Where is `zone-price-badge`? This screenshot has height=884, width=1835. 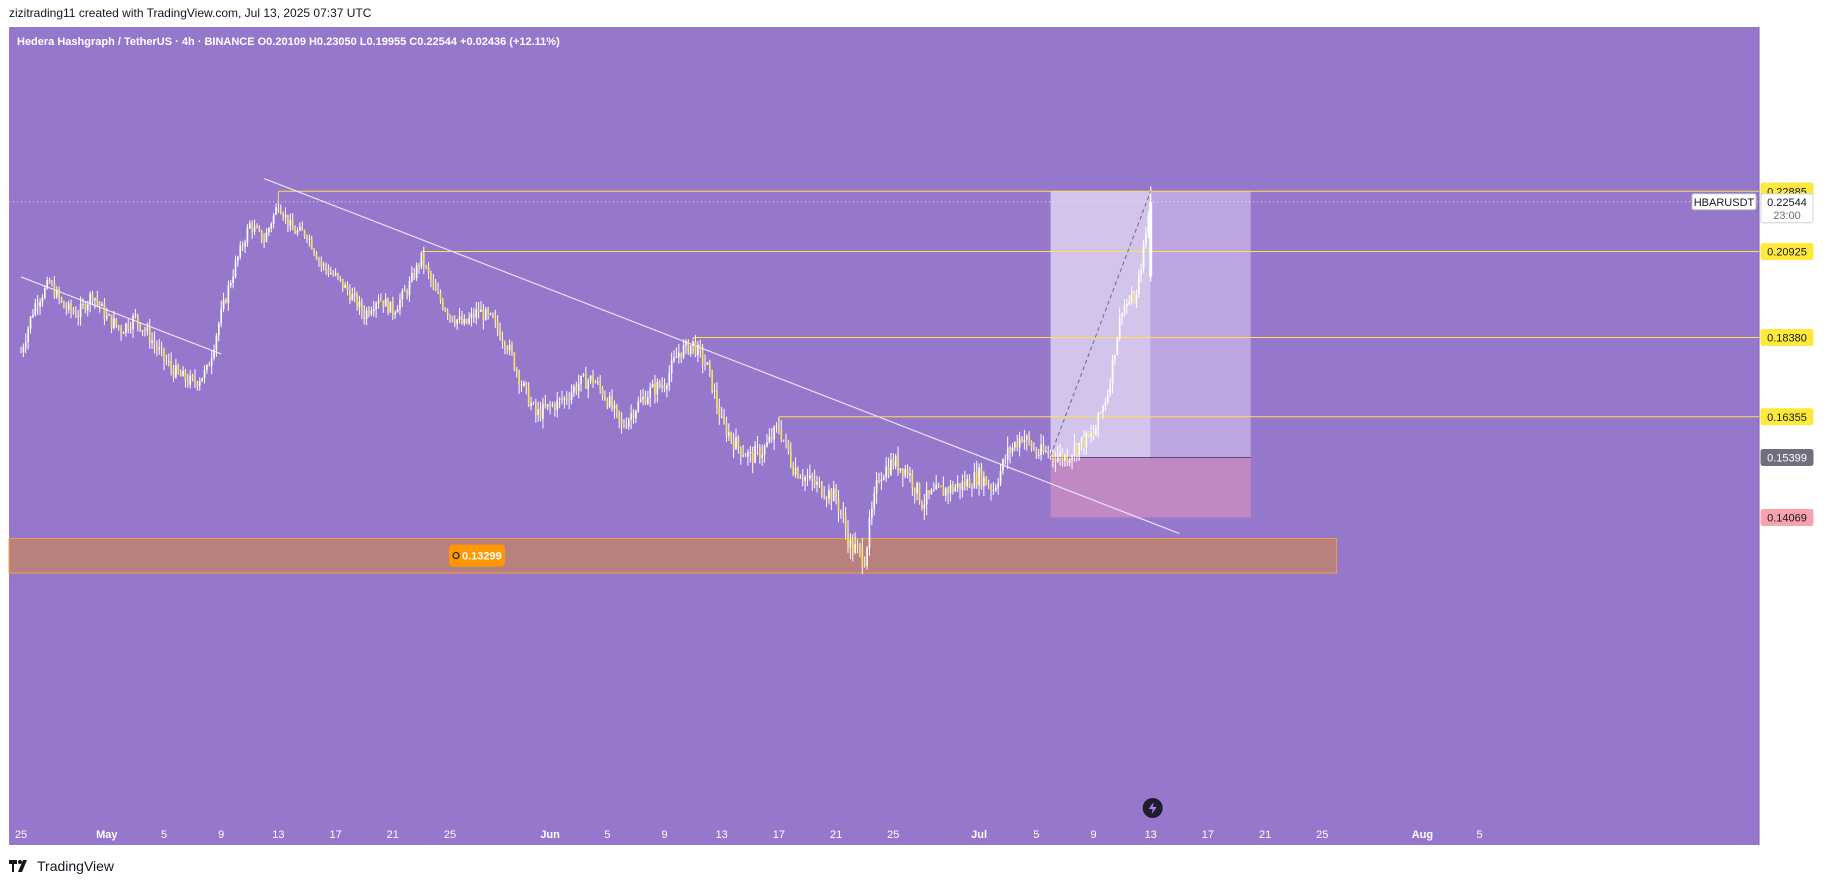 zone-price-badge is located at coordinates (477, 555).